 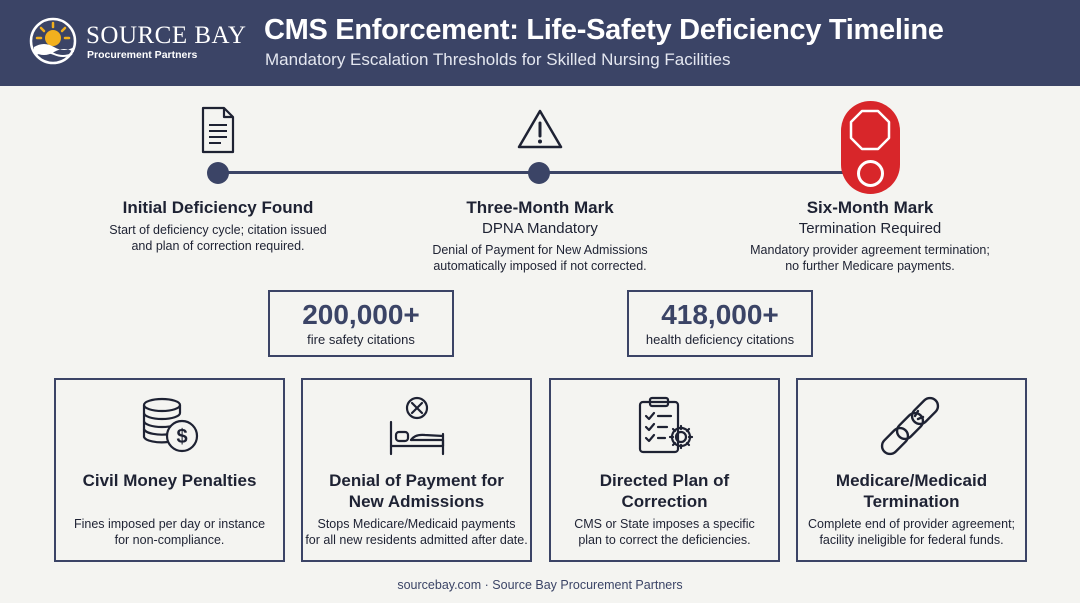 I want to click on stat-health-deficiency: 418,000+ health deficiency citations, so click(x=720, y=323).